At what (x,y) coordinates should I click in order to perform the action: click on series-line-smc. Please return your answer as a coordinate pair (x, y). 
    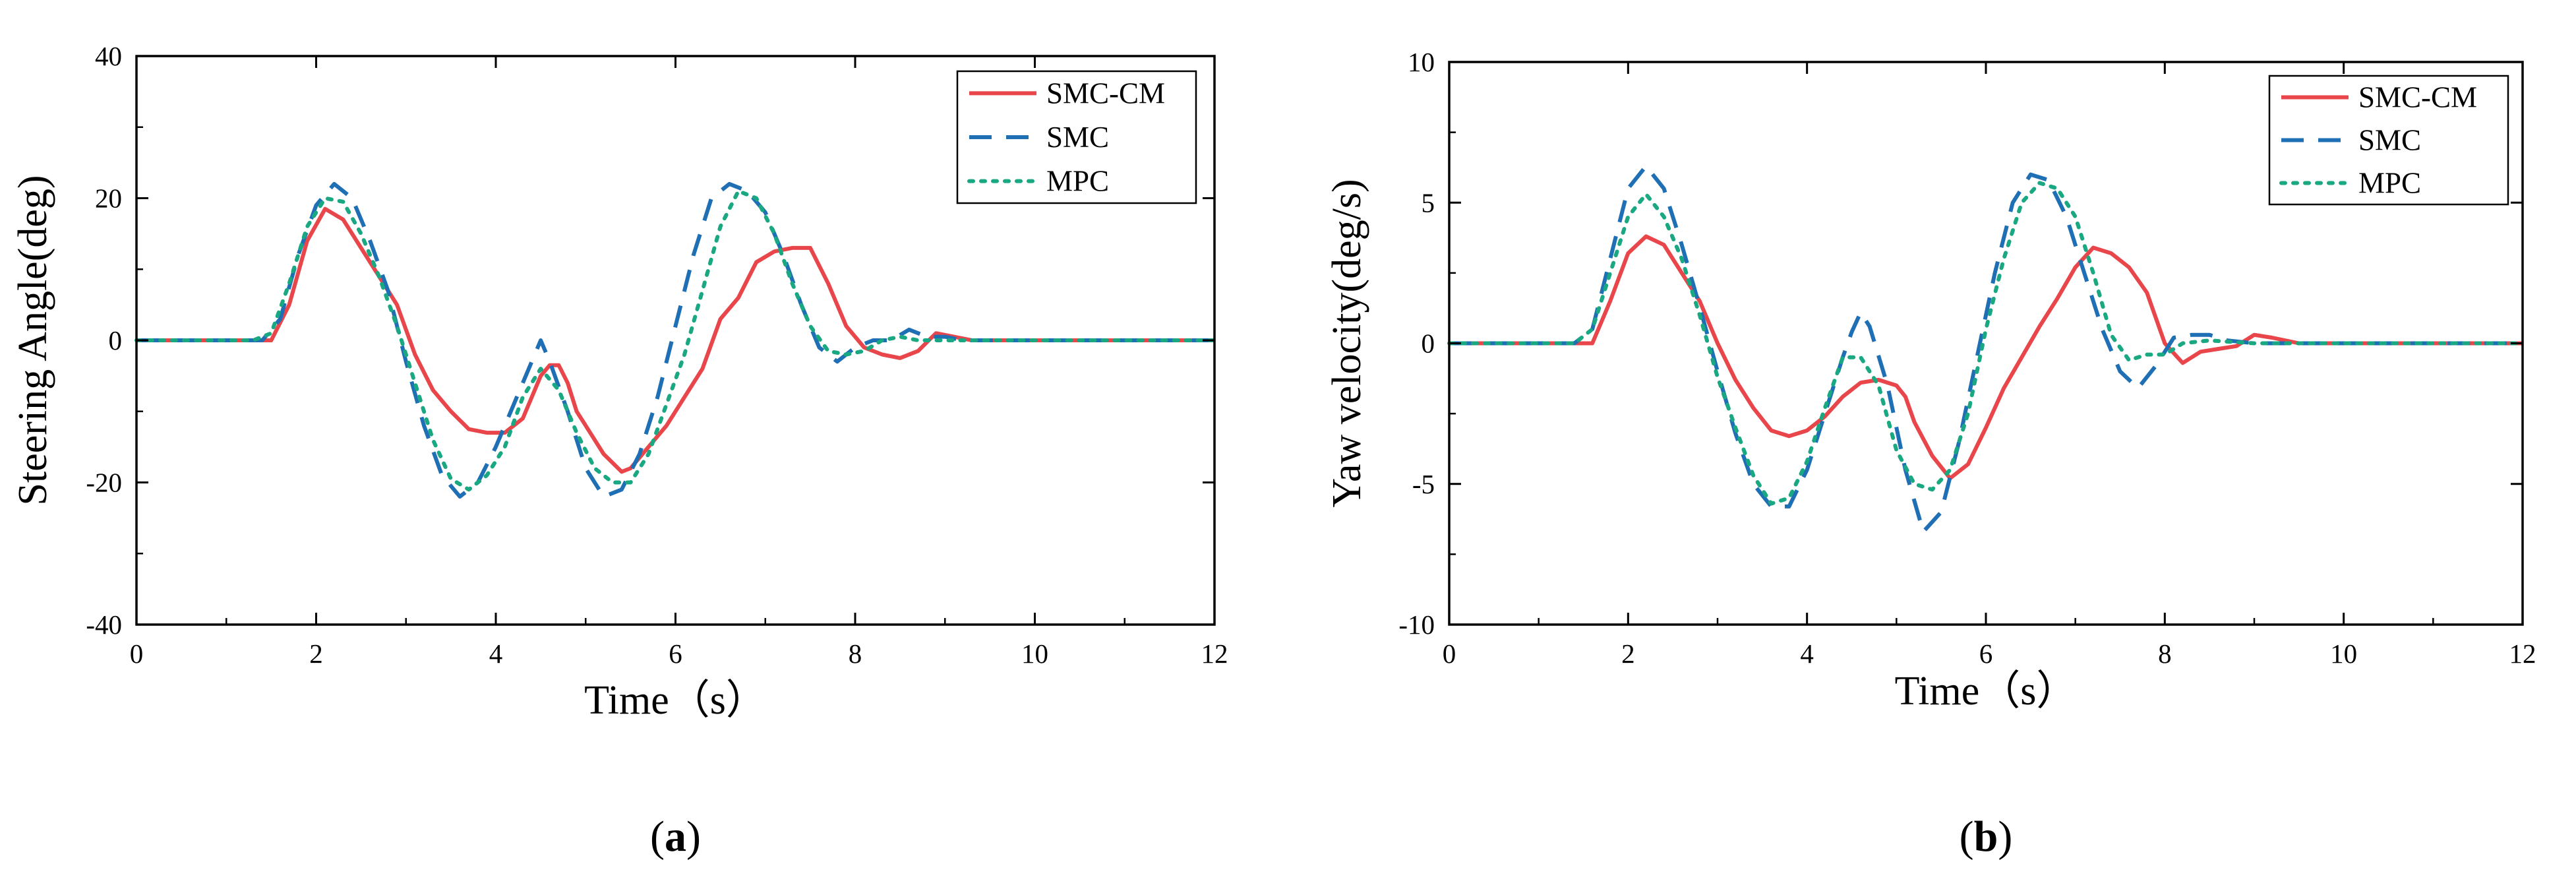
    Looking at the image, I should click on (675, 340).